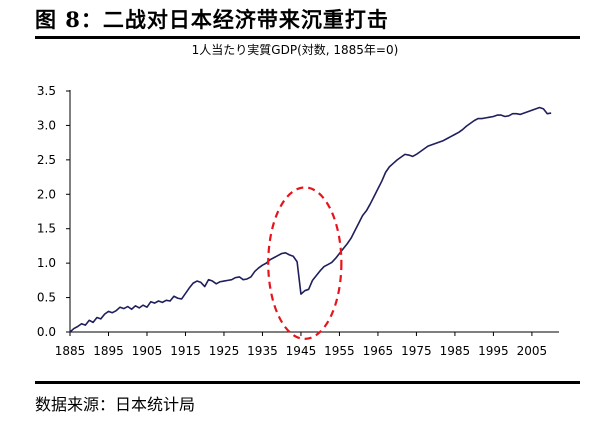 The height and width of the screenshot is (423, 592). I want to click on x-tick-label: 1935, so click(262, 351).